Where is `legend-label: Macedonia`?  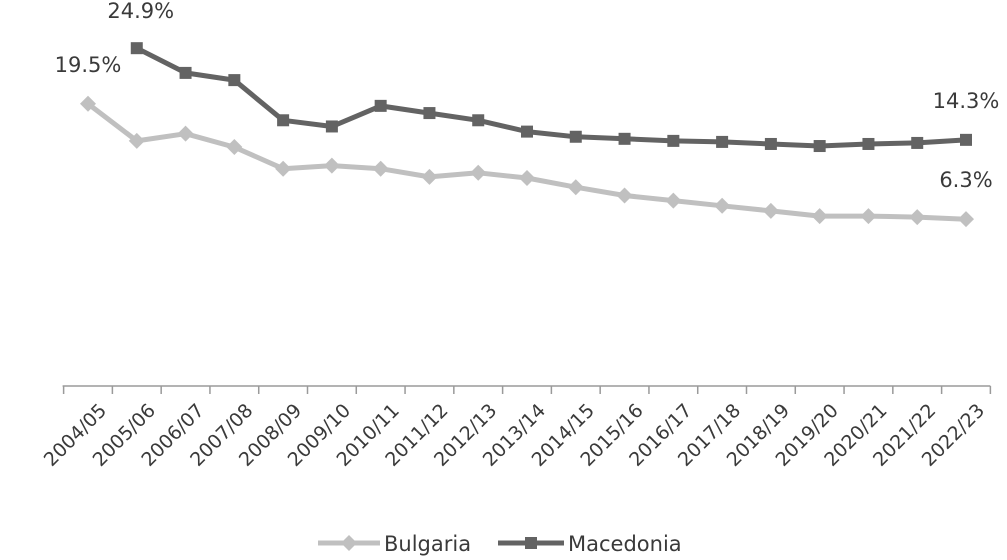
legend-label: Macedonia is located at coordinates (625, 544).